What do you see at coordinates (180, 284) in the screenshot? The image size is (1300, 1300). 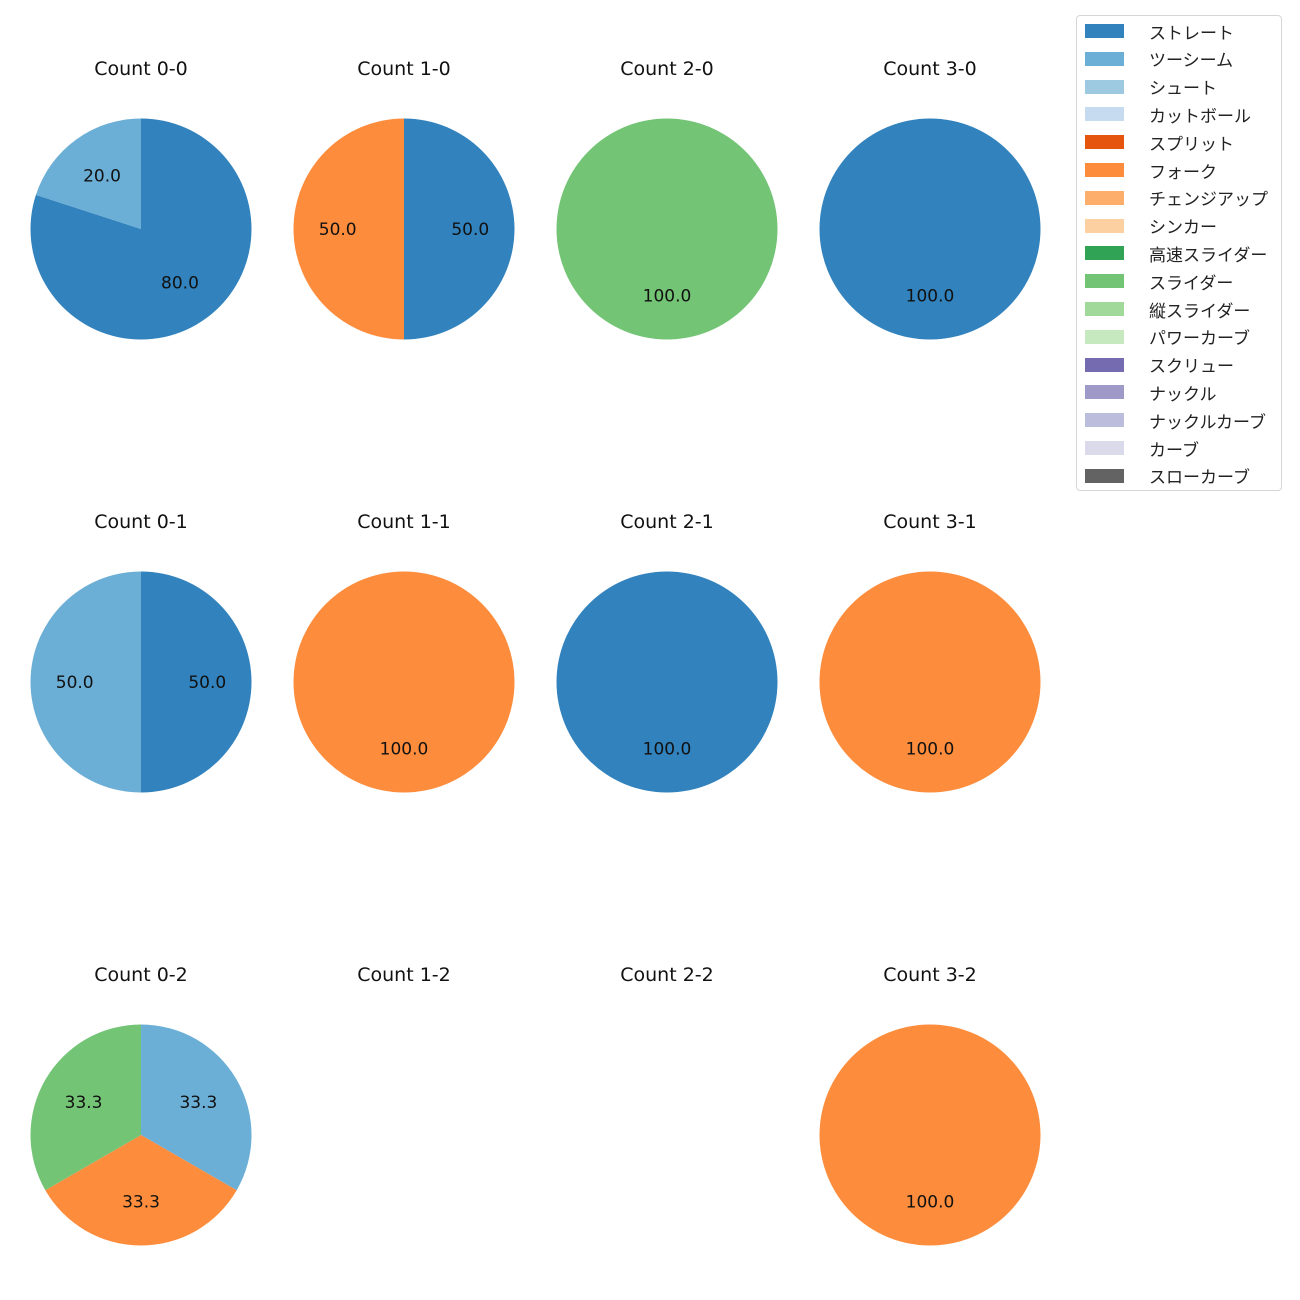 I see `slice-label: 80.0` at bounding box center [180, 284].